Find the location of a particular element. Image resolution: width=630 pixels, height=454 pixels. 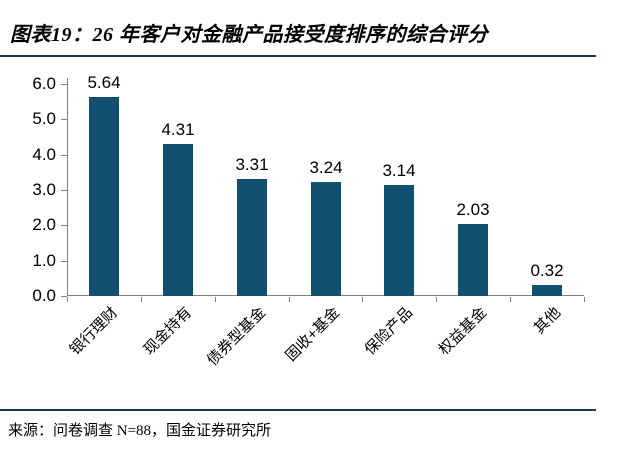

y-axis-tick-label: 5.0 is located at coordinates (44, 119).